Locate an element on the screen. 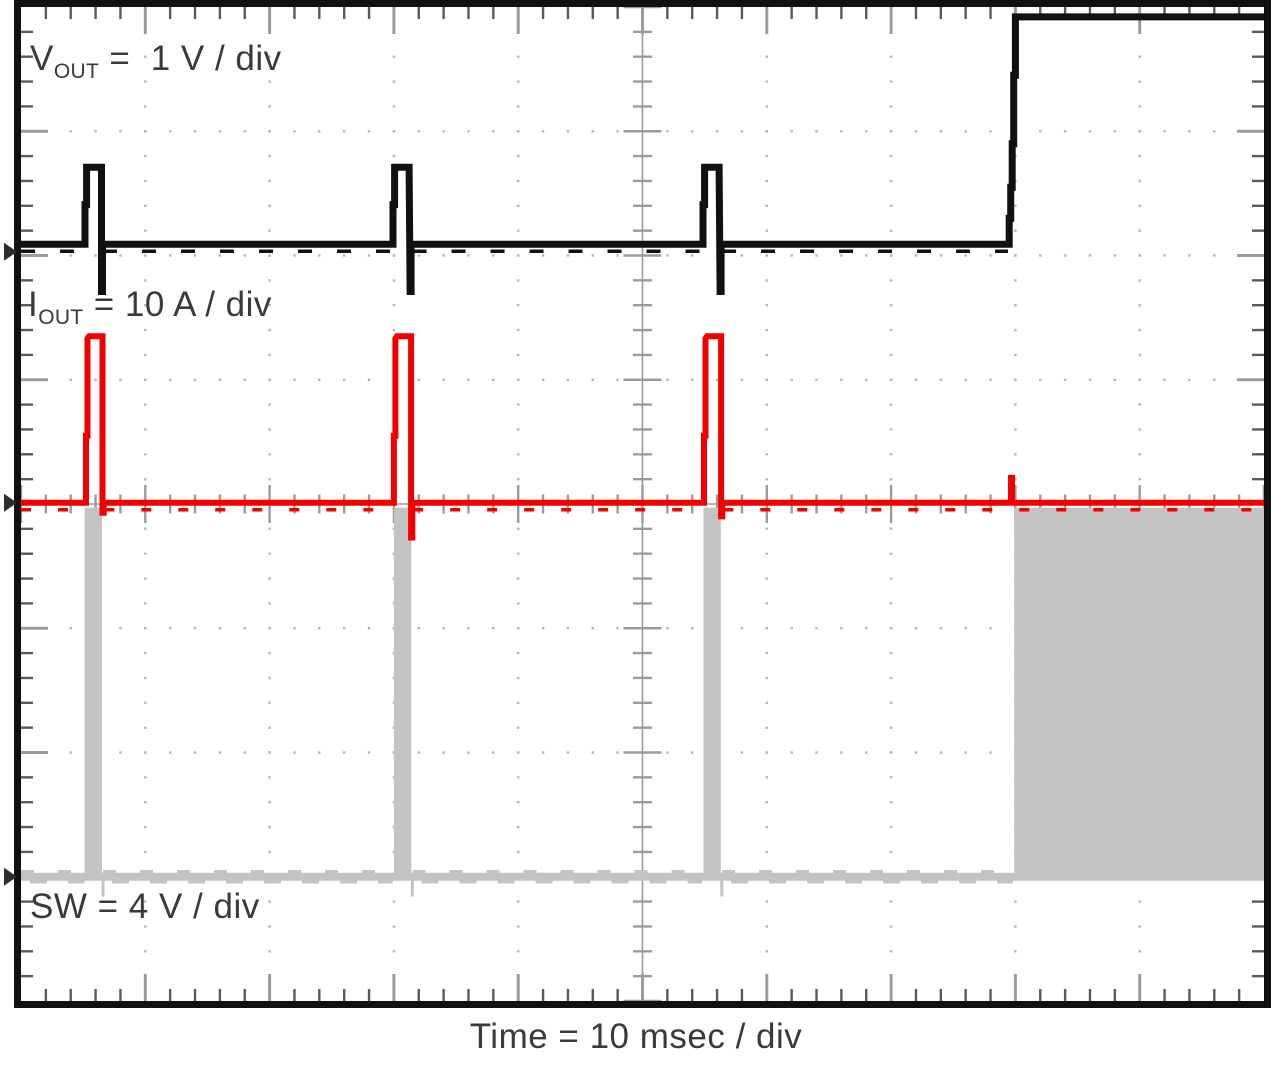 The image size is (1272, 1070). time-scale-label: Time = 10 msec / div is located at coordinates (636, 1036).